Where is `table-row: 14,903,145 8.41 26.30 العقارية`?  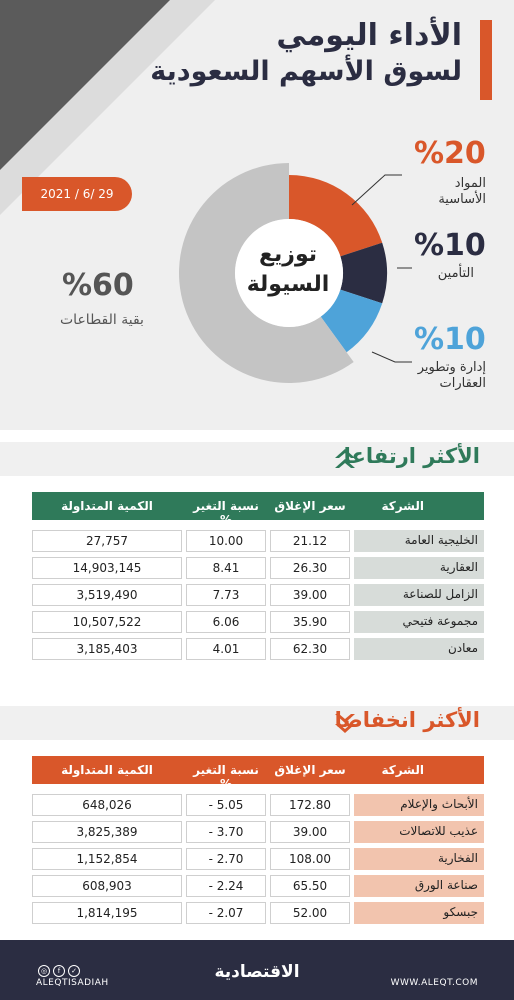
table-row: 14,903,145 8.41 26.30 العقارية is located at coordinates (258, 568).